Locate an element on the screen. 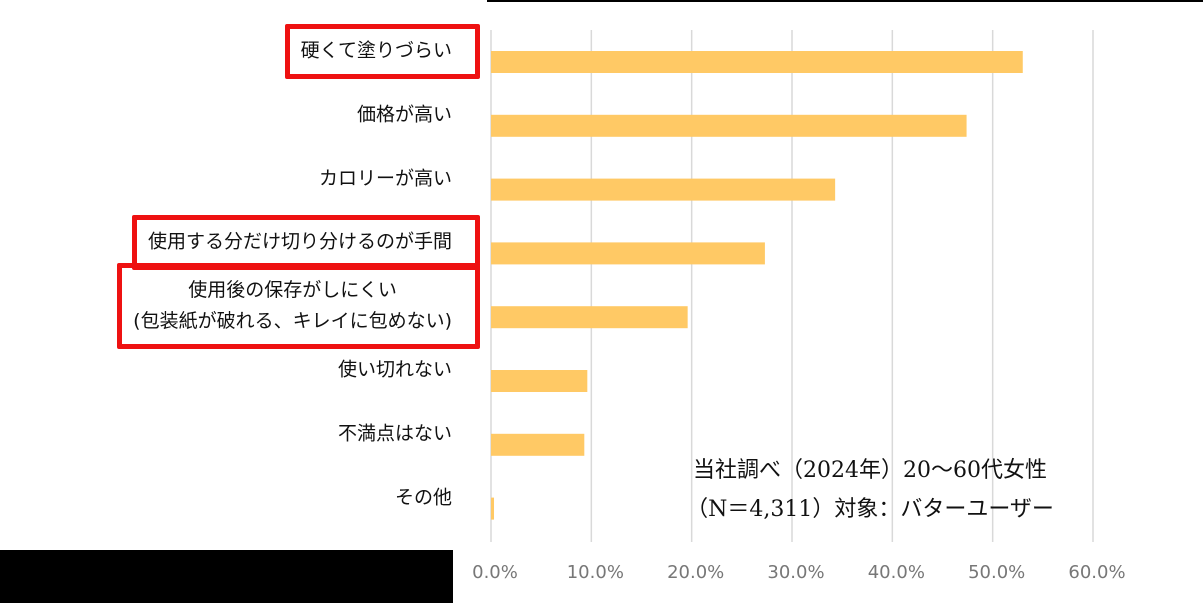  y-tick-label: その他 is located at coordinates (423, 497).